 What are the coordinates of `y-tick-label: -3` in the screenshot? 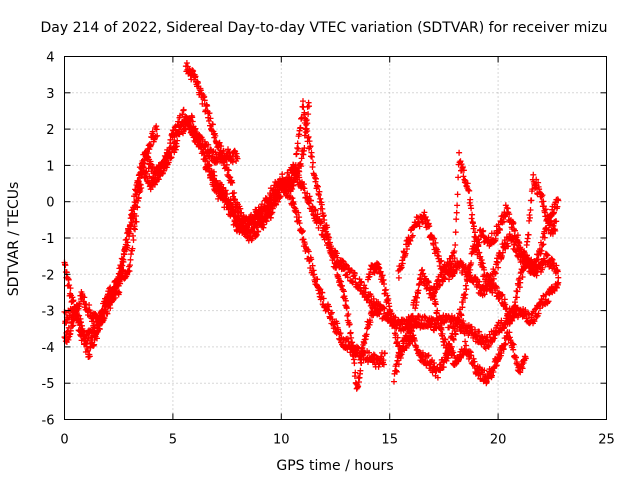 It's located at (48, 312).